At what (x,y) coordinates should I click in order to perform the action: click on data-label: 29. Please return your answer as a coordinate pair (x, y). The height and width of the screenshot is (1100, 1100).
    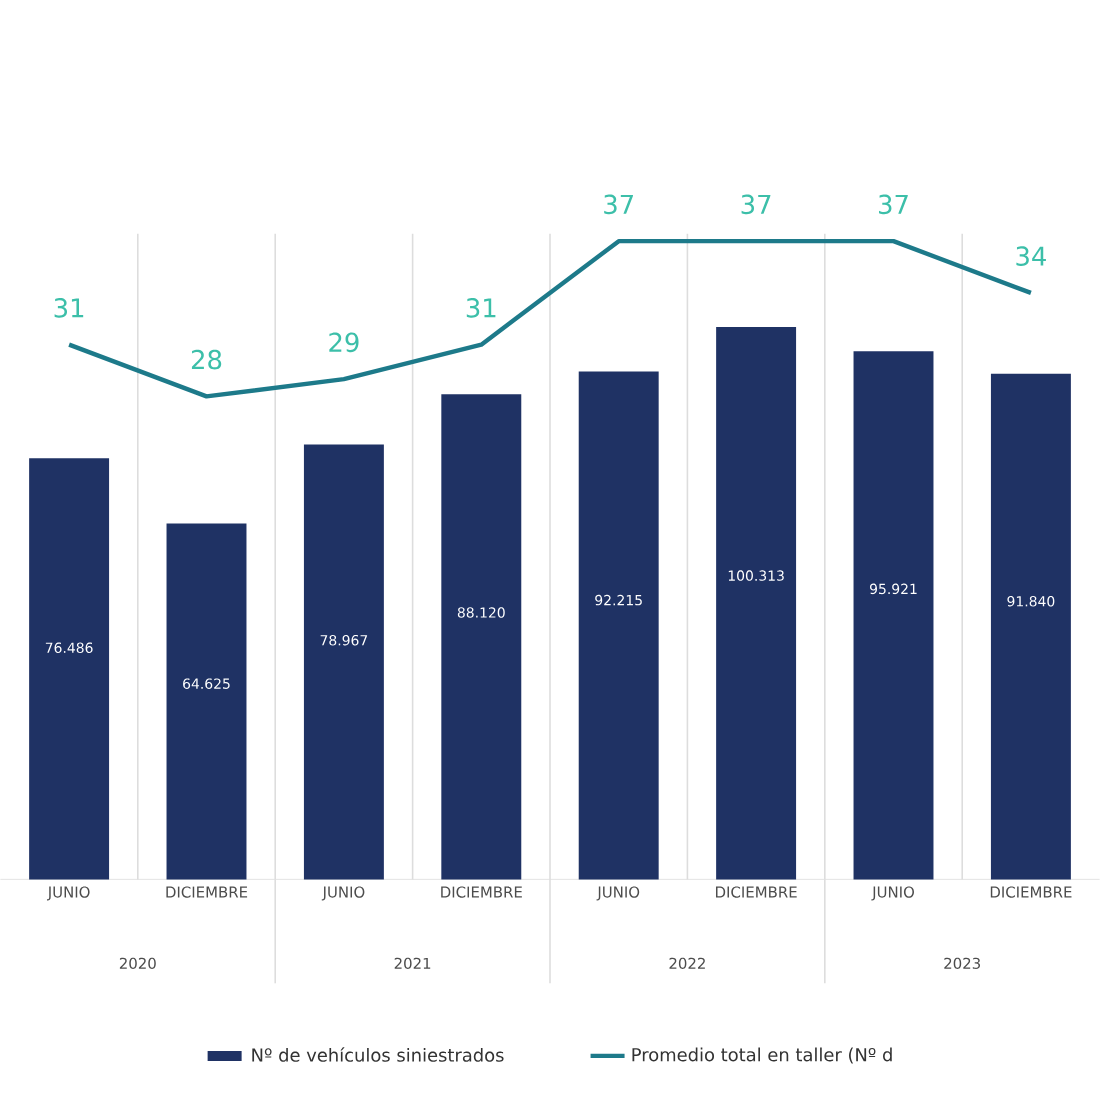
    Looking at the image, I should click on (344, 342).